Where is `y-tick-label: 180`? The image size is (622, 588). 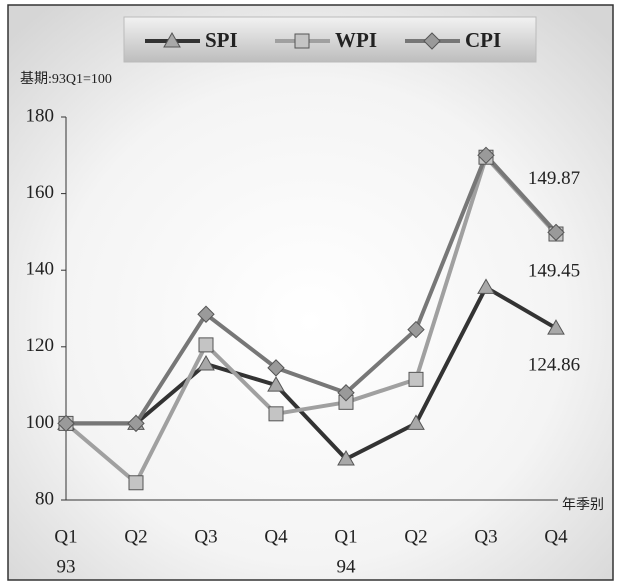
y-tick-label: 180 is located at coordinates (40, 115).